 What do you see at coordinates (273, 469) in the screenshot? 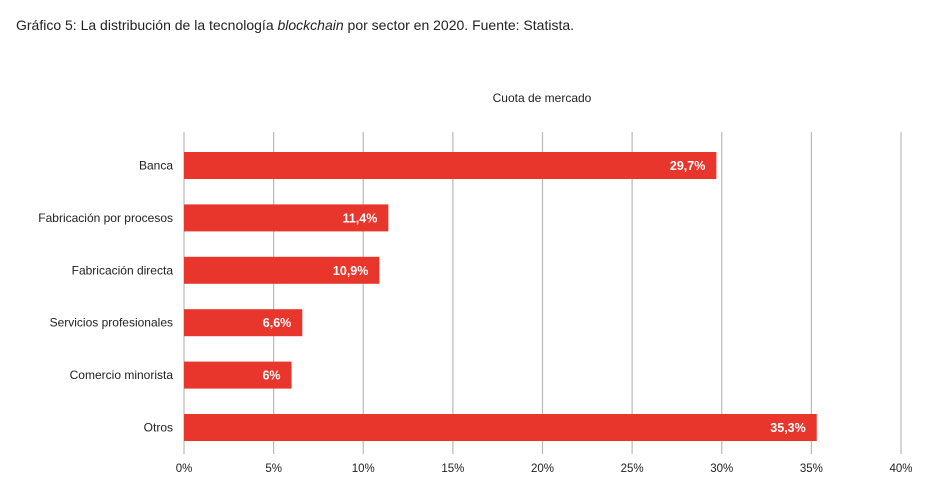
I see `tick-label-5: 5%` at bounding box center [273, 469].